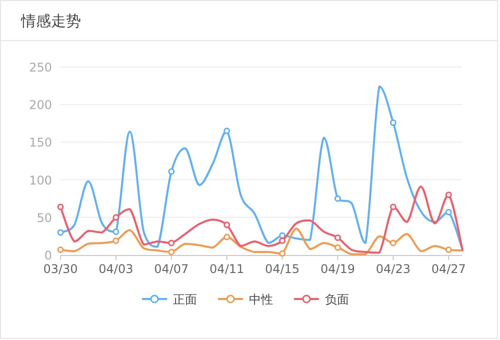 Image resolution: width=500 pixels, height=340 pixels. Describe the element at coordinates (40, 67) in the screenshot. I see `y-tick-label: 250` at that location.